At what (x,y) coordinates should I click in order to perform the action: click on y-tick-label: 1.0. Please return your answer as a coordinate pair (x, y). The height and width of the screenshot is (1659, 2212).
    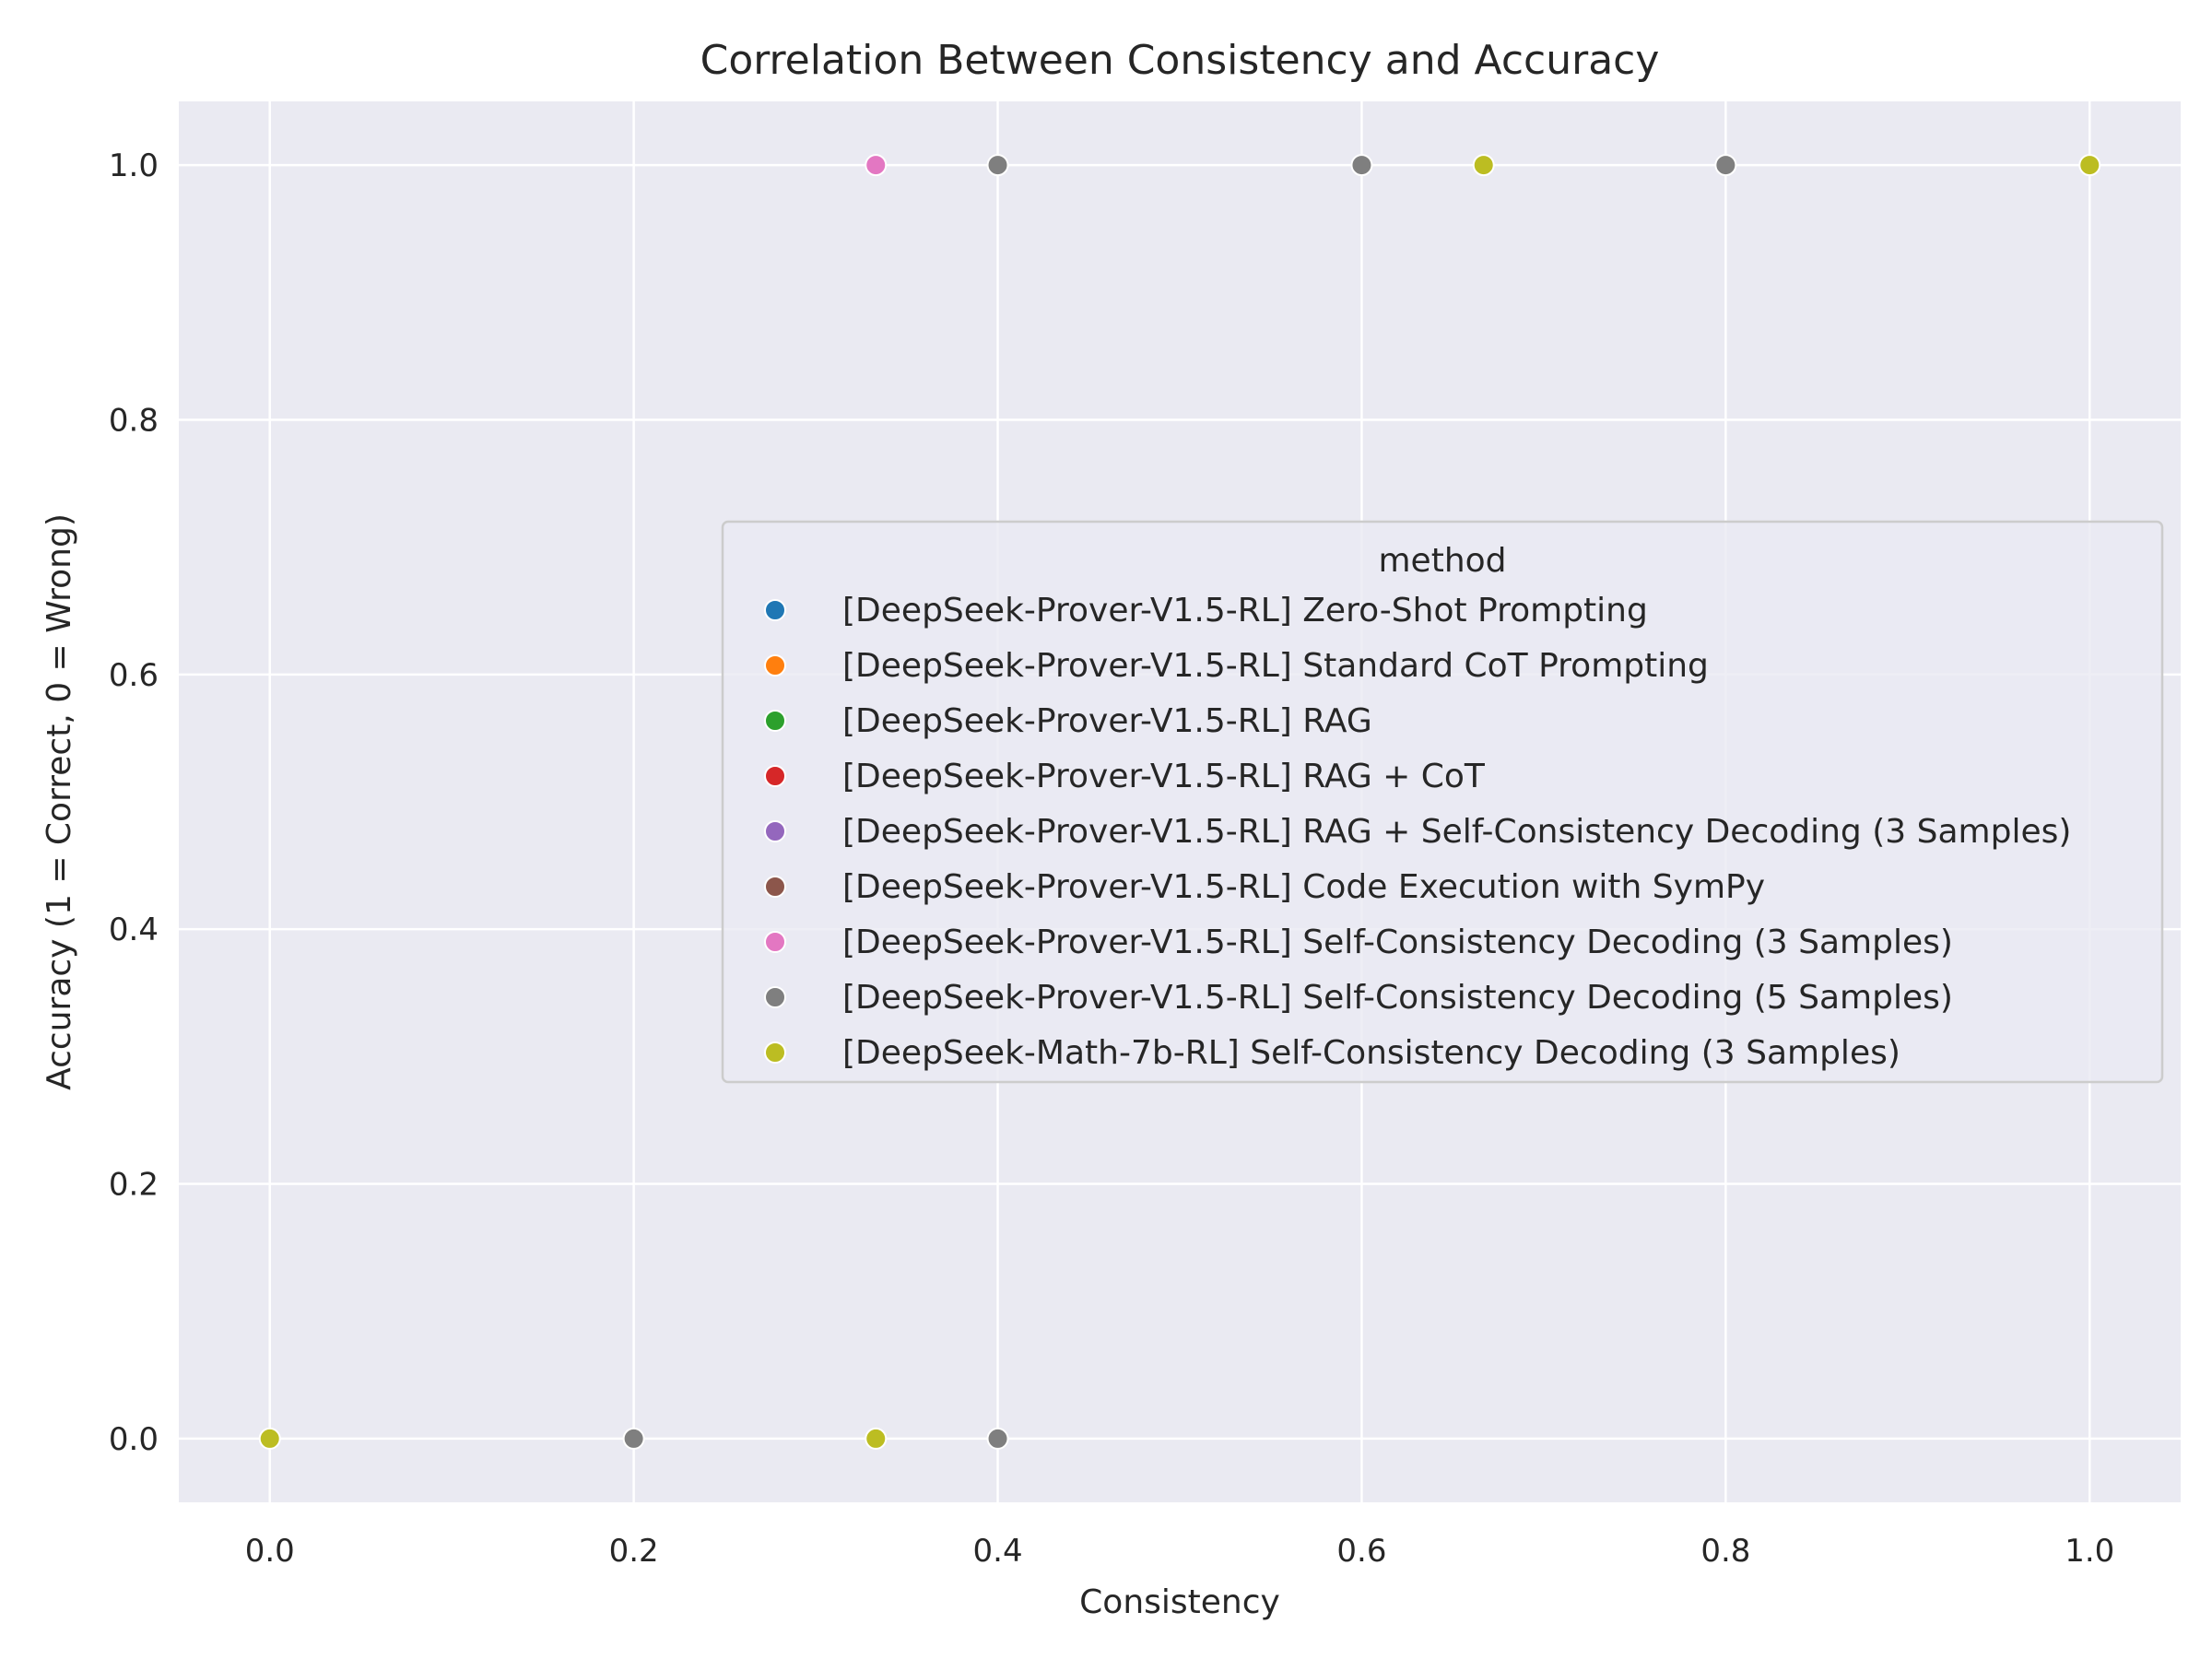
    Looking at the image, I should click on (134, 165).